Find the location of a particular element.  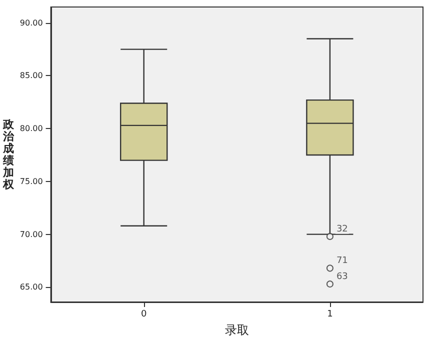

y-axis-title: 政治成绩加权 is located at coordinates (8, 154).